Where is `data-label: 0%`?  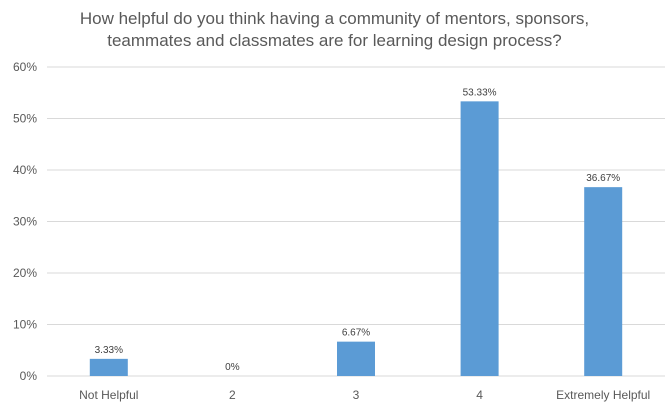
data-label: 0% is located at coordinates (232, 367).